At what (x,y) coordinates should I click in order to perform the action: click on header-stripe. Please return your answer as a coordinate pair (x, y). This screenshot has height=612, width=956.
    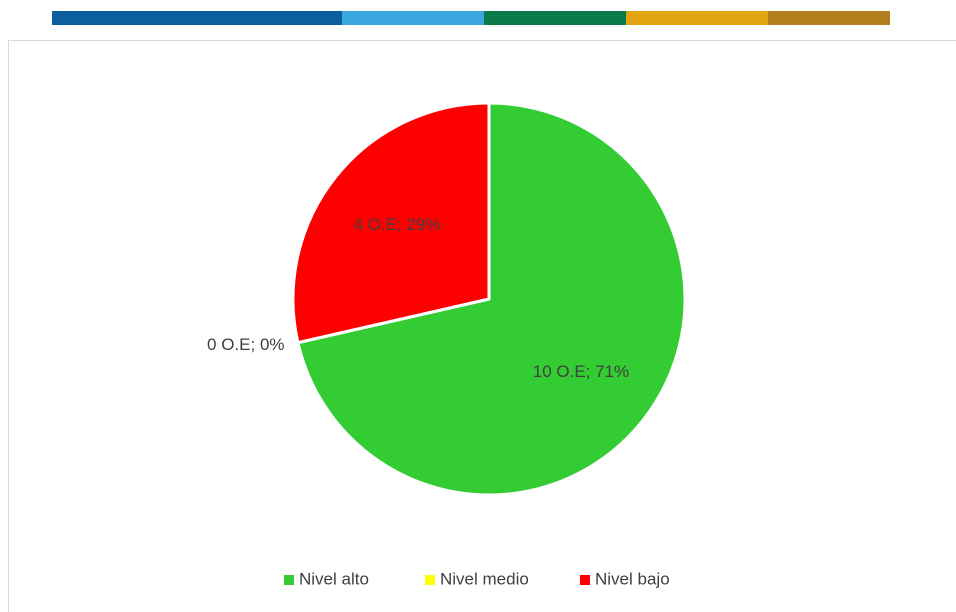
    Looking at the image, I should click on (471, 18).